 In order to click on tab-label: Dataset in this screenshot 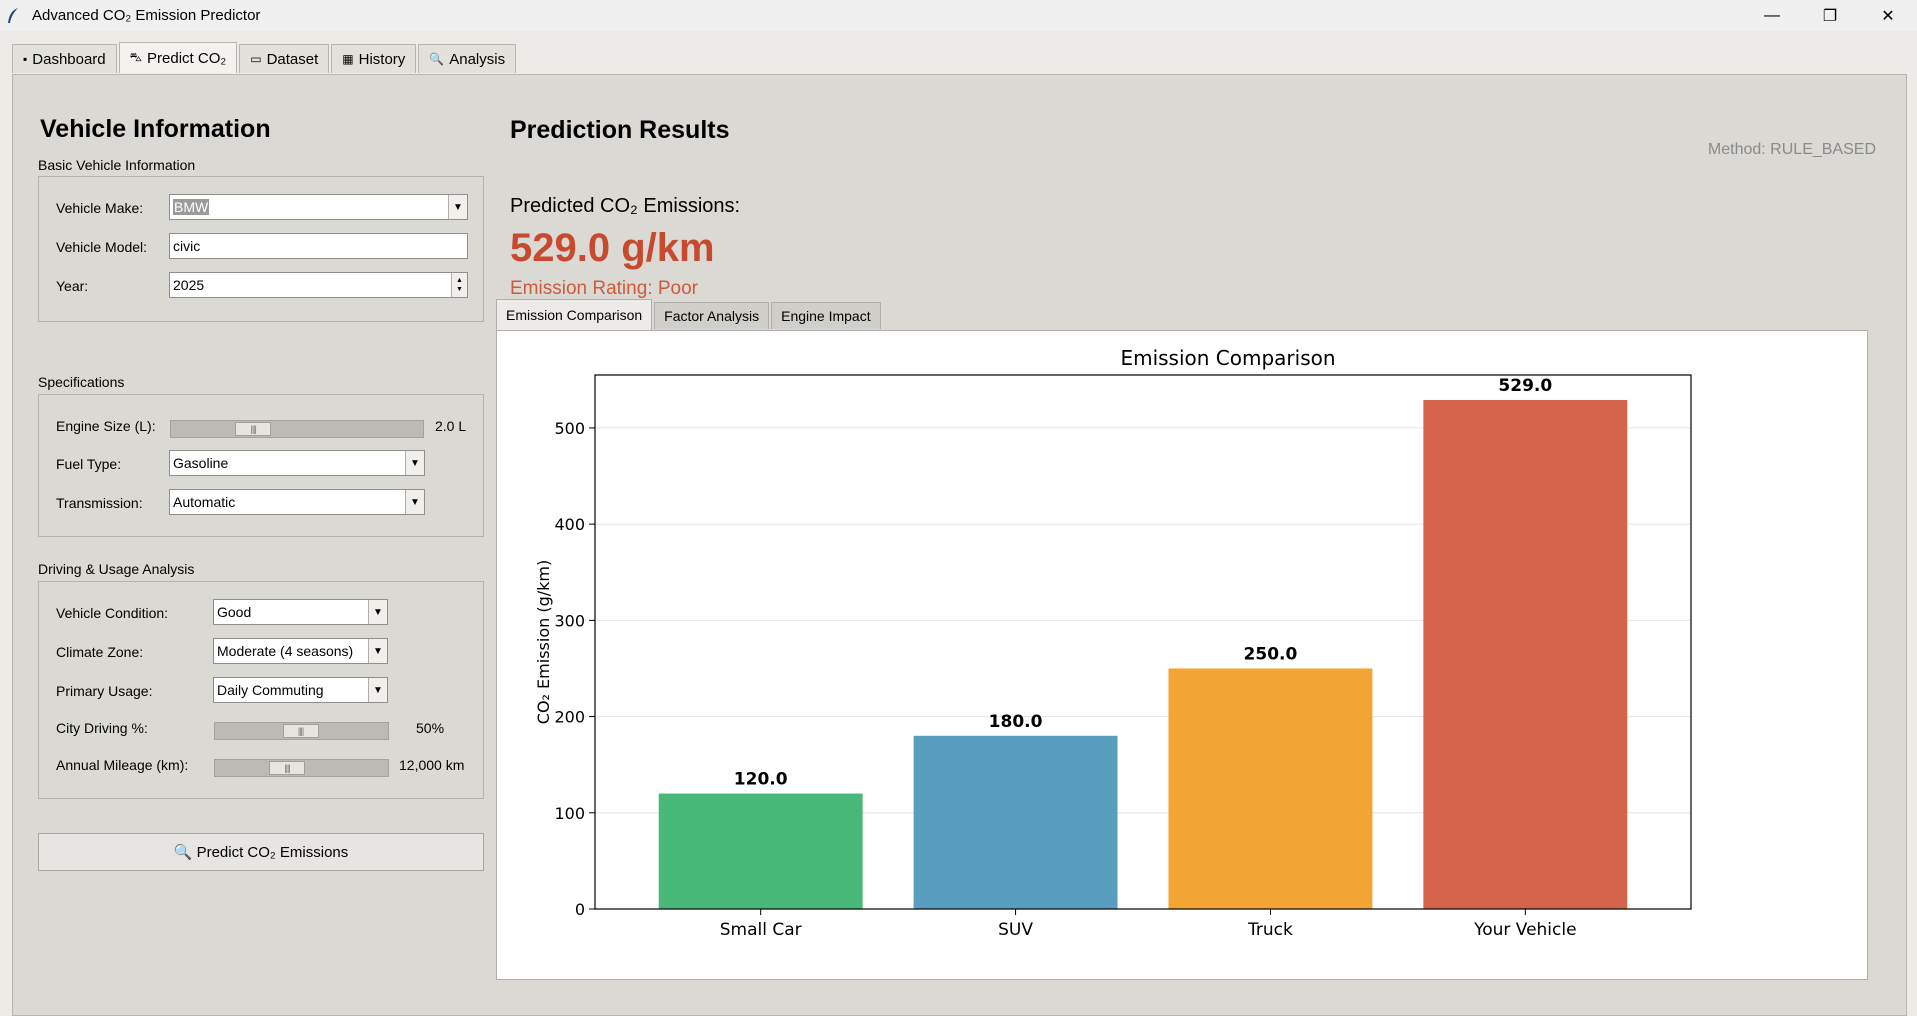, I will do `click(292, 59)`.